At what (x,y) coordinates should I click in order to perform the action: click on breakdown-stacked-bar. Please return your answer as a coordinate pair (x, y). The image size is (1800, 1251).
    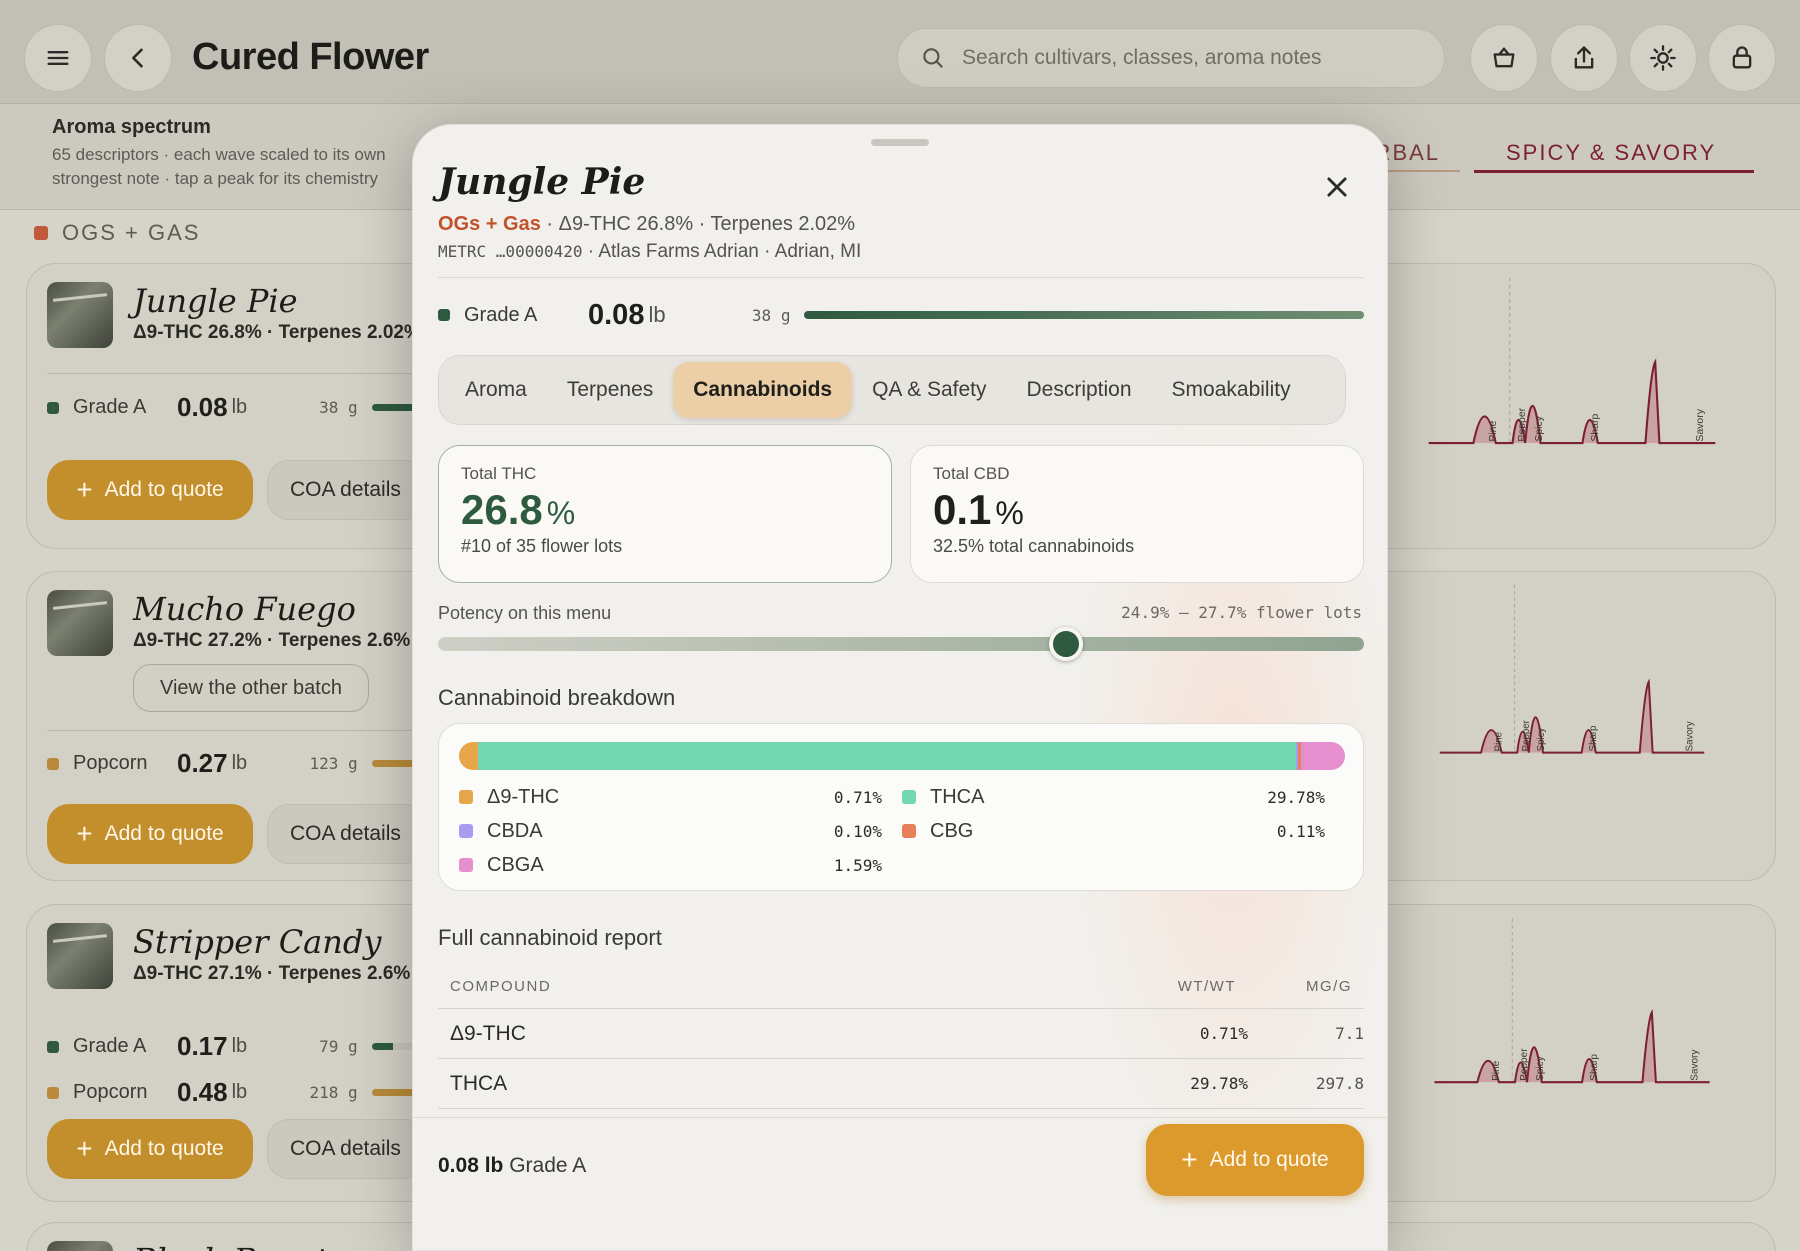
    Looking at the image, I should click on (902, 756).